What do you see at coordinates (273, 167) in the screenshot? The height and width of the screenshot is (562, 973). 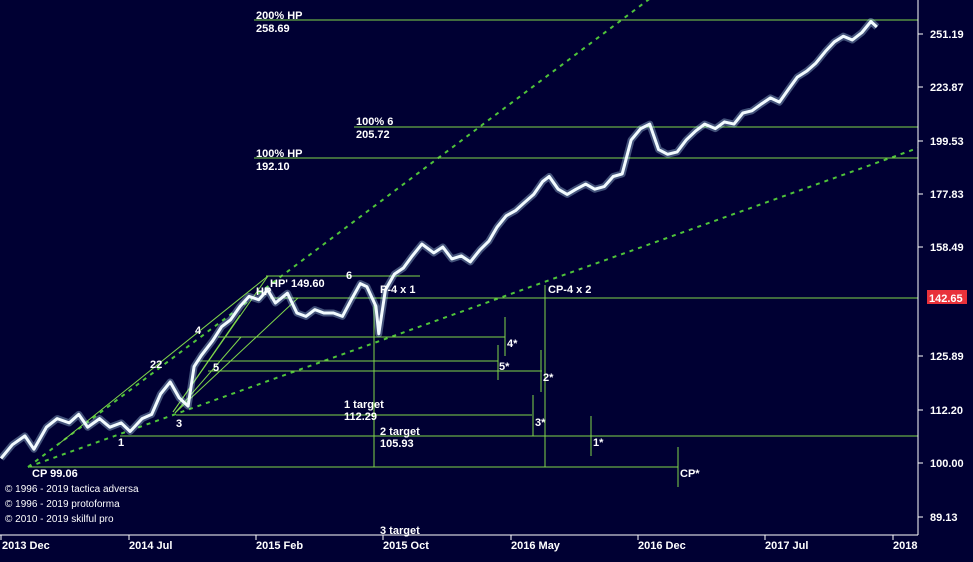 I see `level-label-100-hp-value: 192.10` at bounding box center [273, 167].